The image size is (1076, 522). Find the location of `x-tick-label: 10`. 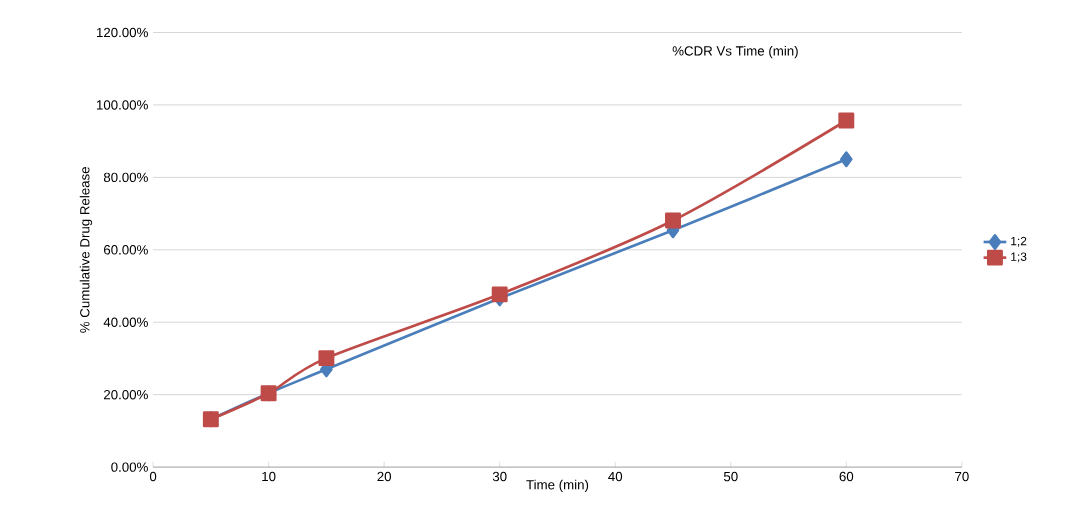

x-tick-label: 10 is located at coordinates (269, 476).